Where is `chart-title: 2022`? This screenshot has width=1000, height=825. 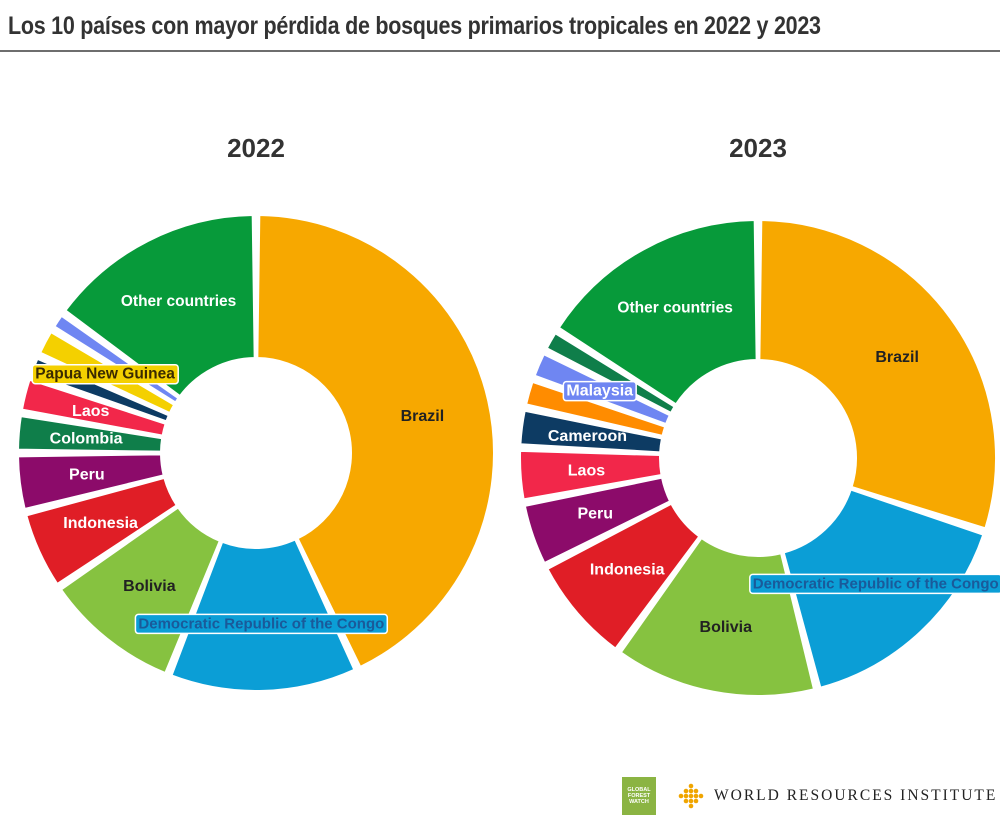
chart-title: 2022 is located at coordinates (256, 148).